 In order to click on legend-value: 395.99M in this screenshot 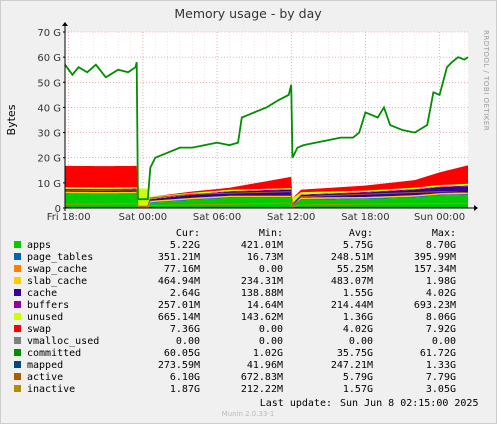, I will do `click(435, 257)`.